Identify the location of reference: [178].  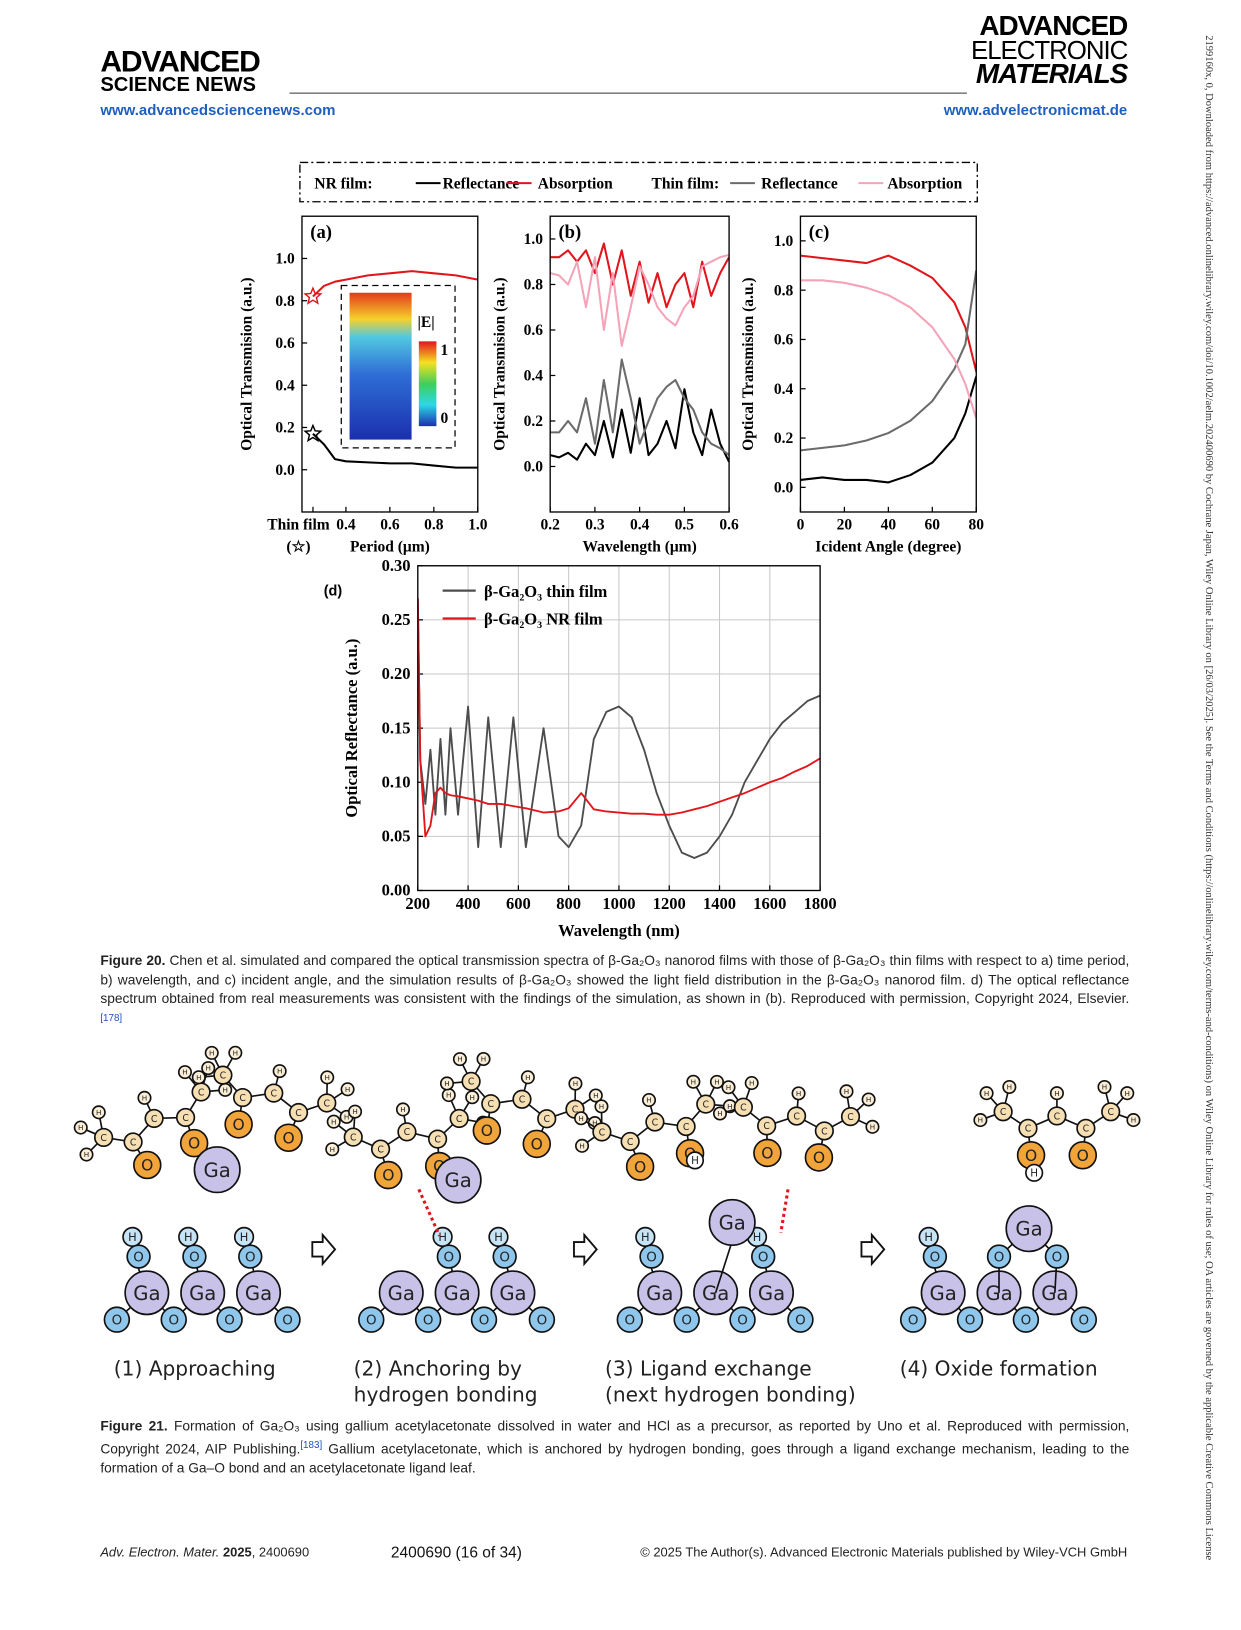
(111, 1018).